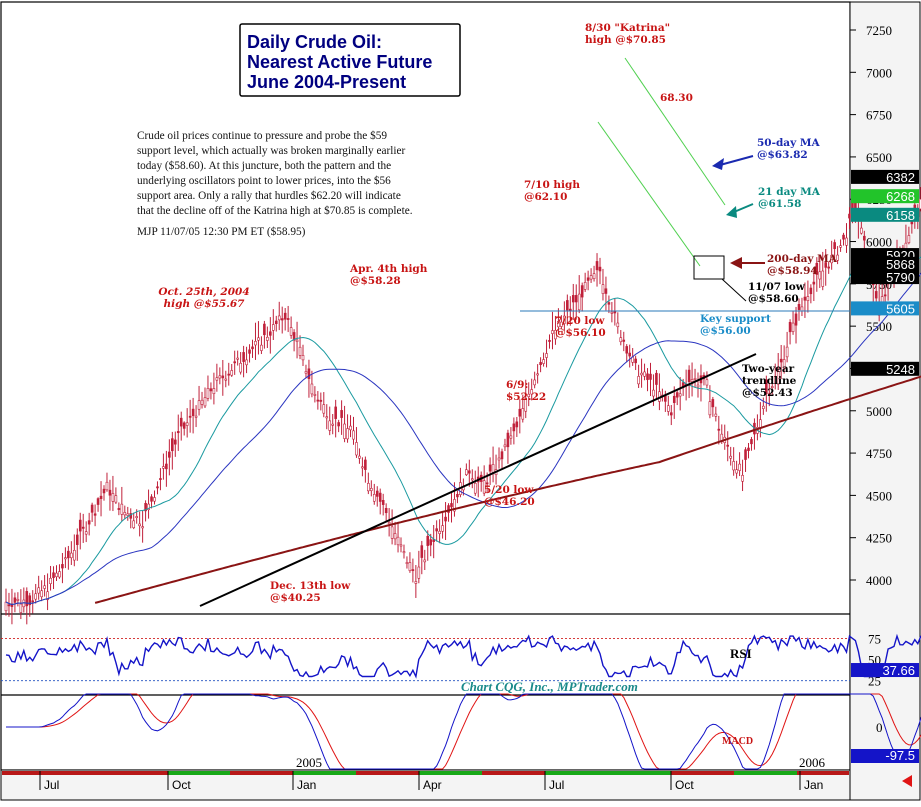  I want to click on annotation-dec13: Dec. 13th low, so click(310, 586).